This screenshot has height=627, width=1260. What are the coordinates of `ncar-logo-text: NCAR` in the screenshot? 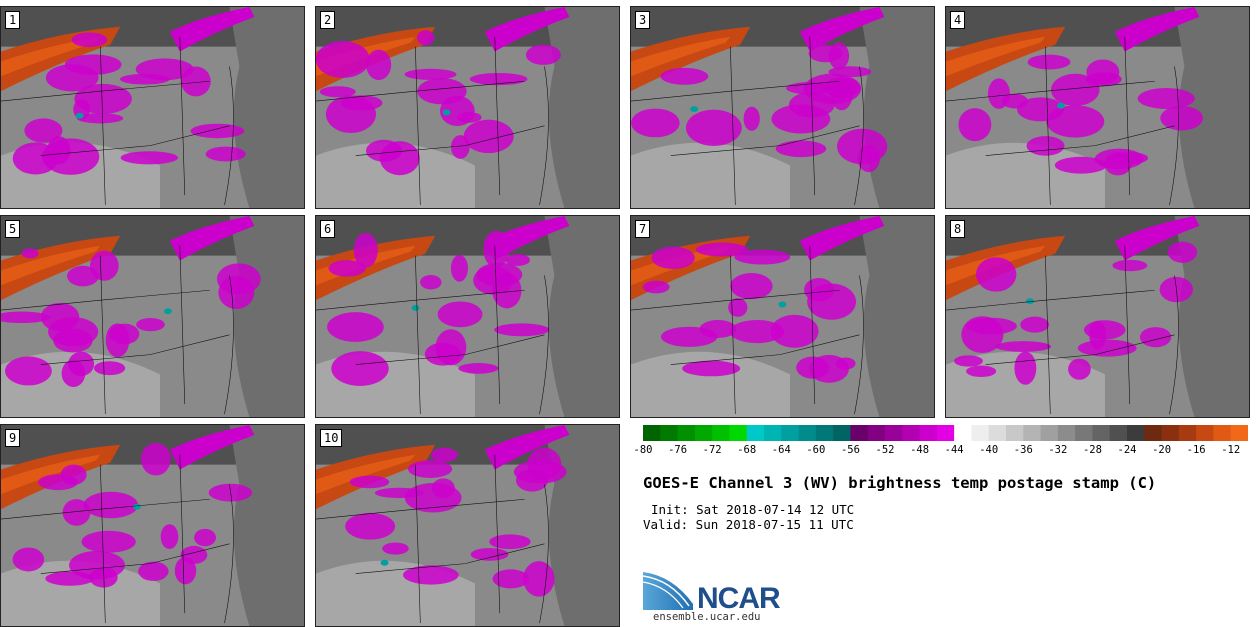 It's located at (739, 598).